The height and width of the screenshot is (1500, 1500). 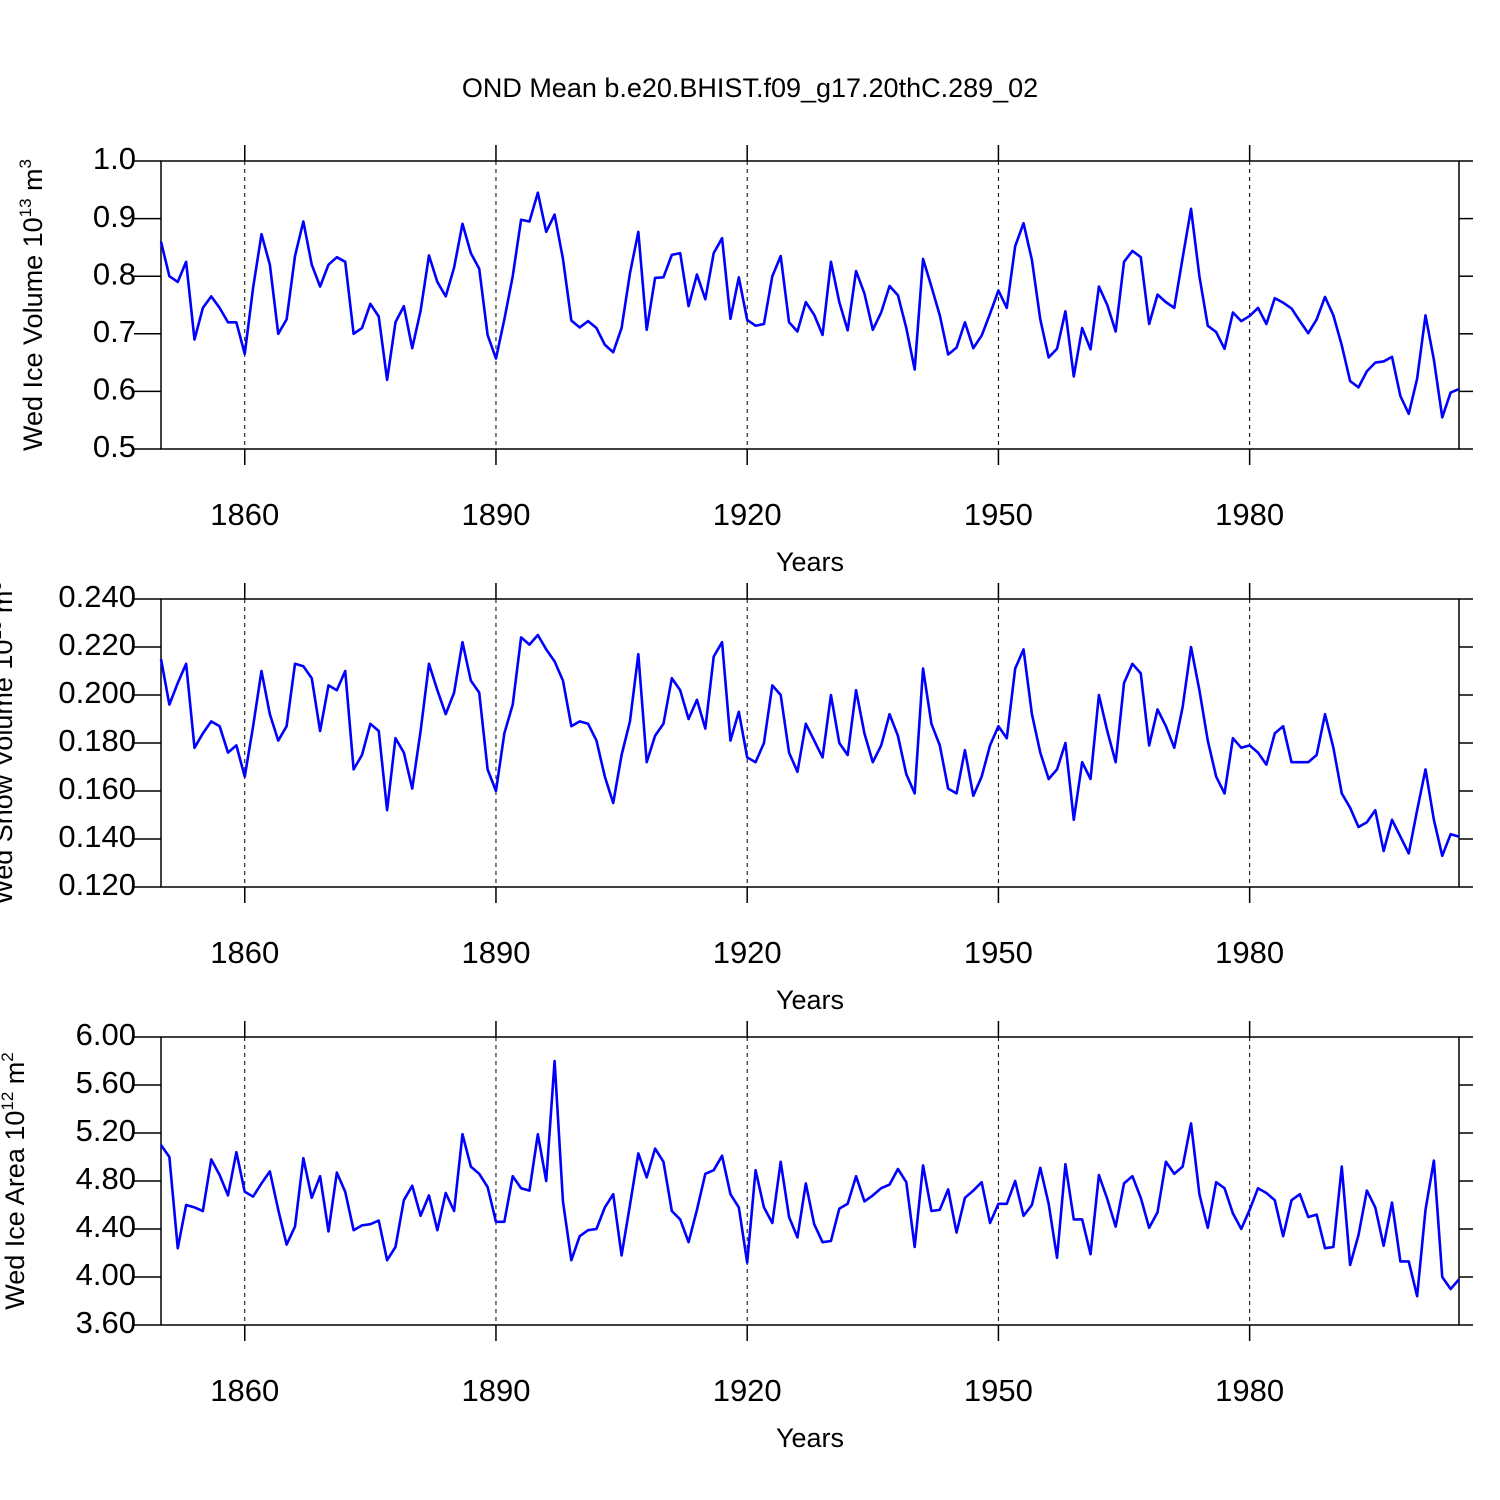 I want to click on y-tick-label: 0.180, so click(x=97, y=740).